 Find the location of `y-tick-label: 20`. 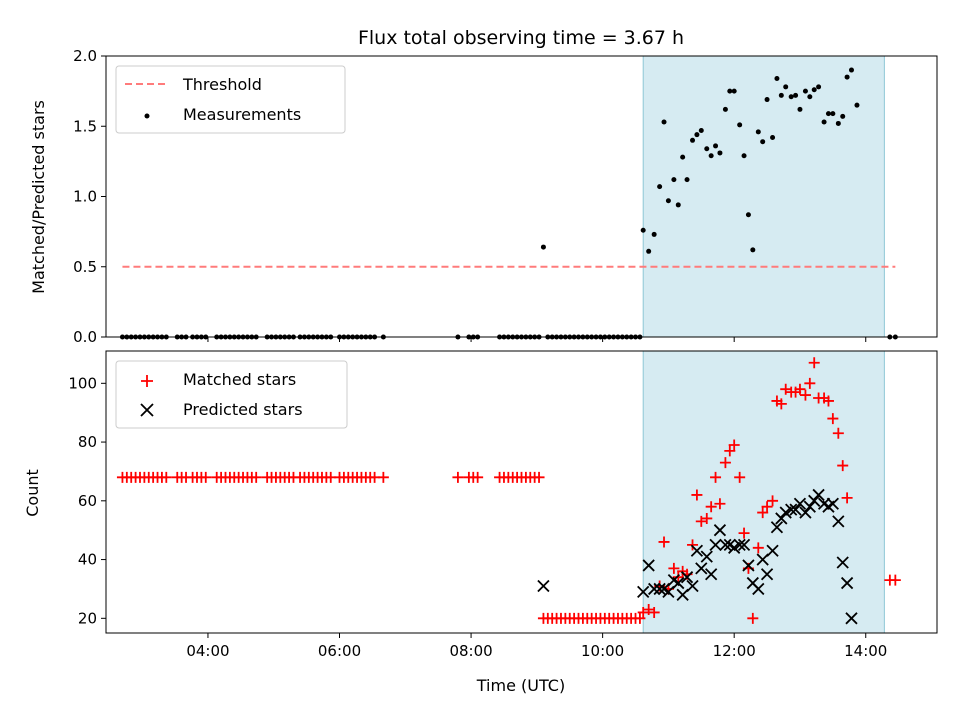

y-tick-label: 20 is located at coordinates (87, 618).